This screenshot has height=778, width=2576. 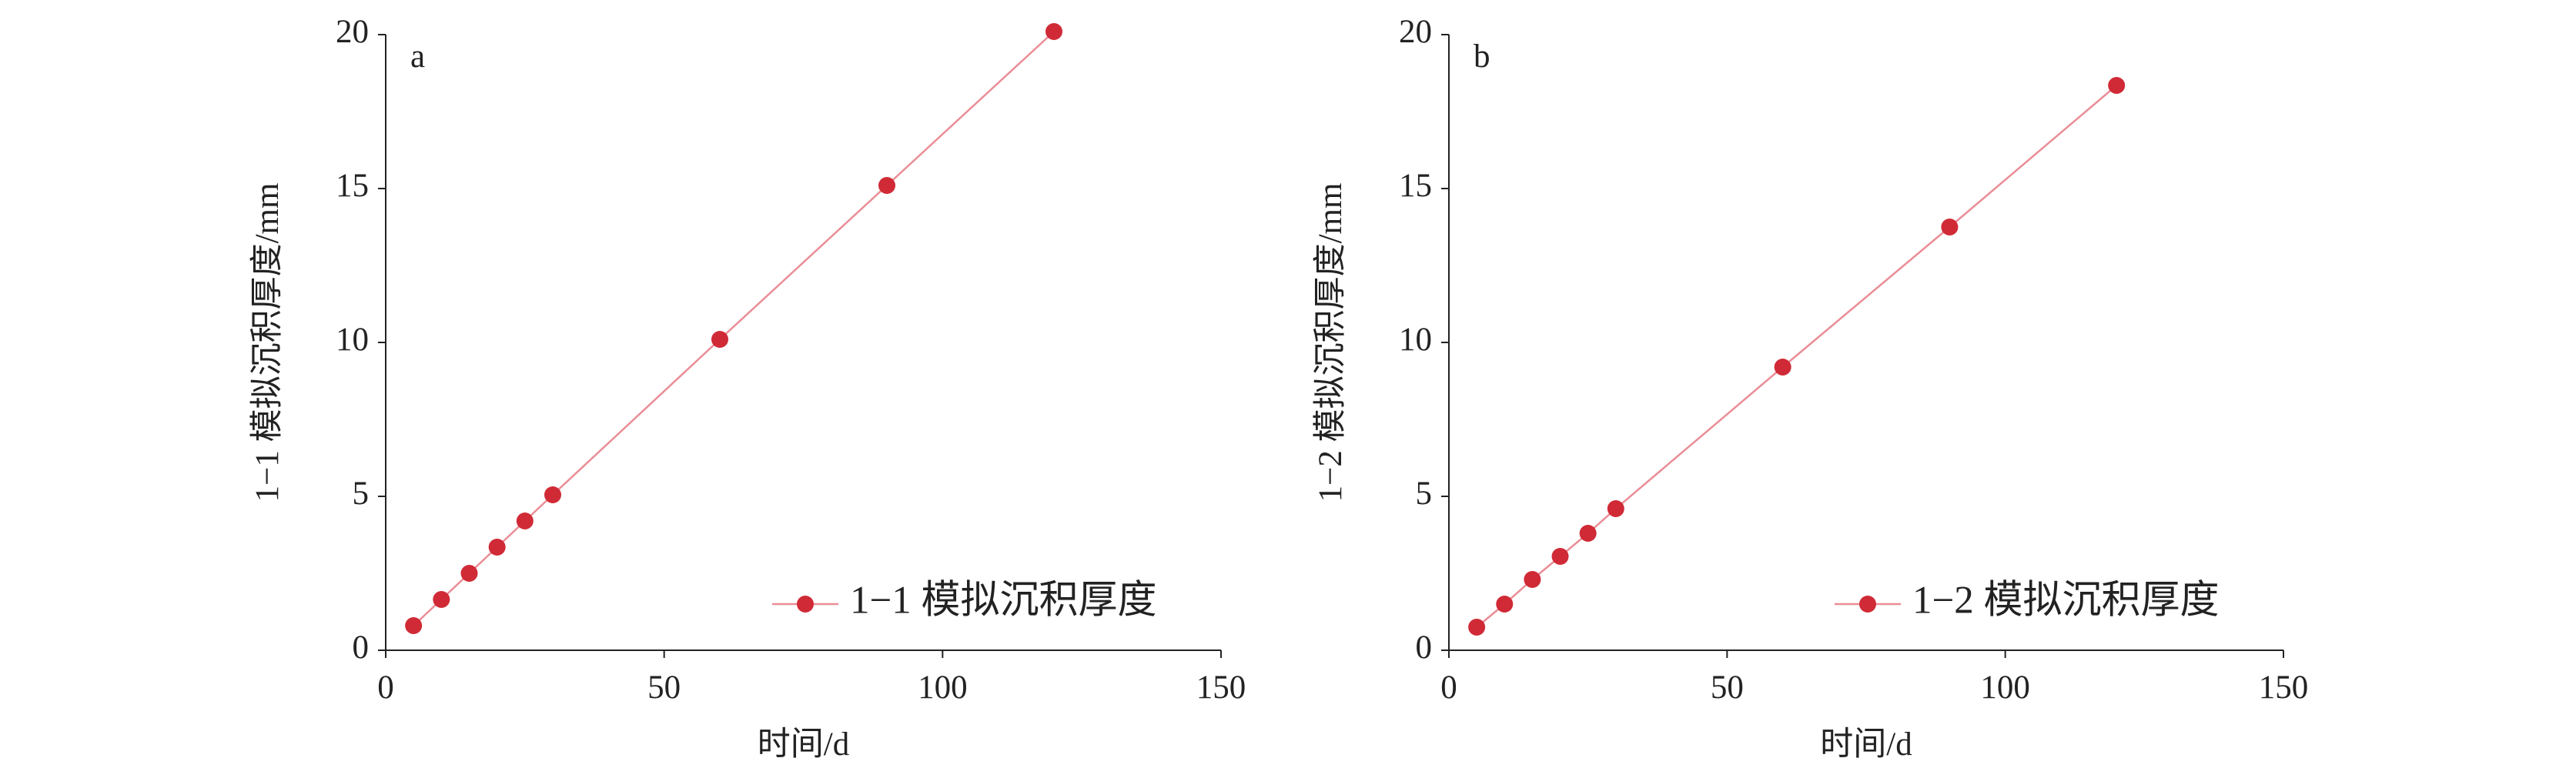 What do you see at coordinates (1482, 56) in the screenshot?
I see `panel-label: b` at bounding box center [1482, 56].